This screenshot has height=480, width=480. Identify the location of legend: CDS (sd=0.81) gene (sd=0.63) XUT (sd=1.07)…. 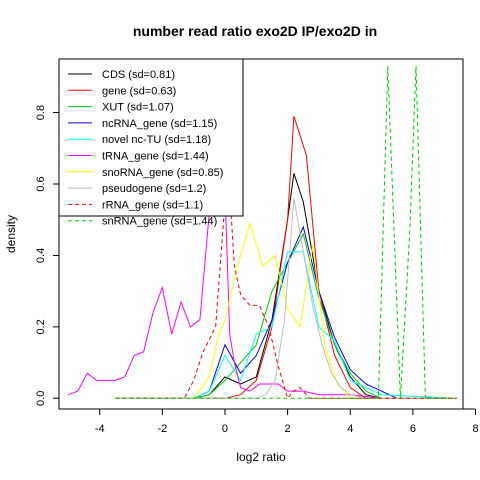
(151, 143).